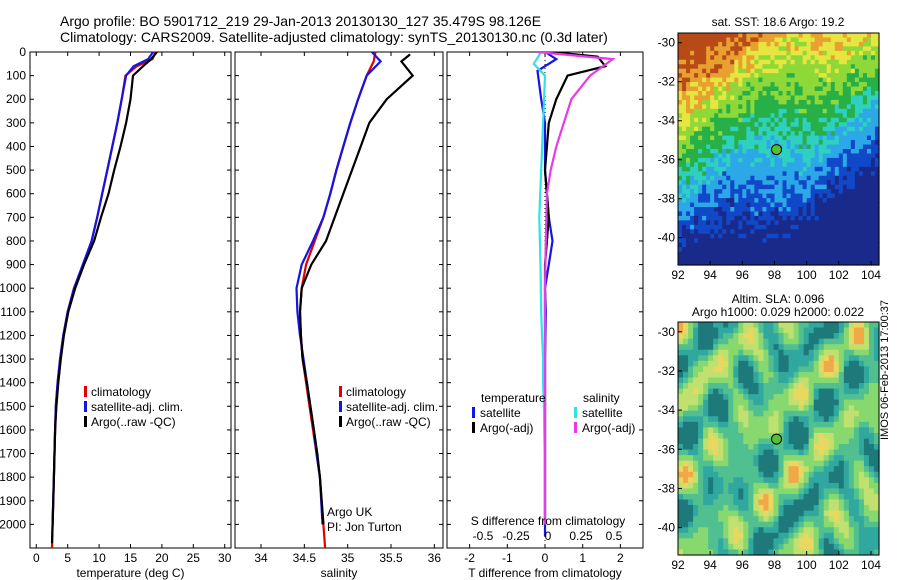 This screenshot has width=900, height=580. I want to click on depth-tick-label: 100, so click(16, 76).